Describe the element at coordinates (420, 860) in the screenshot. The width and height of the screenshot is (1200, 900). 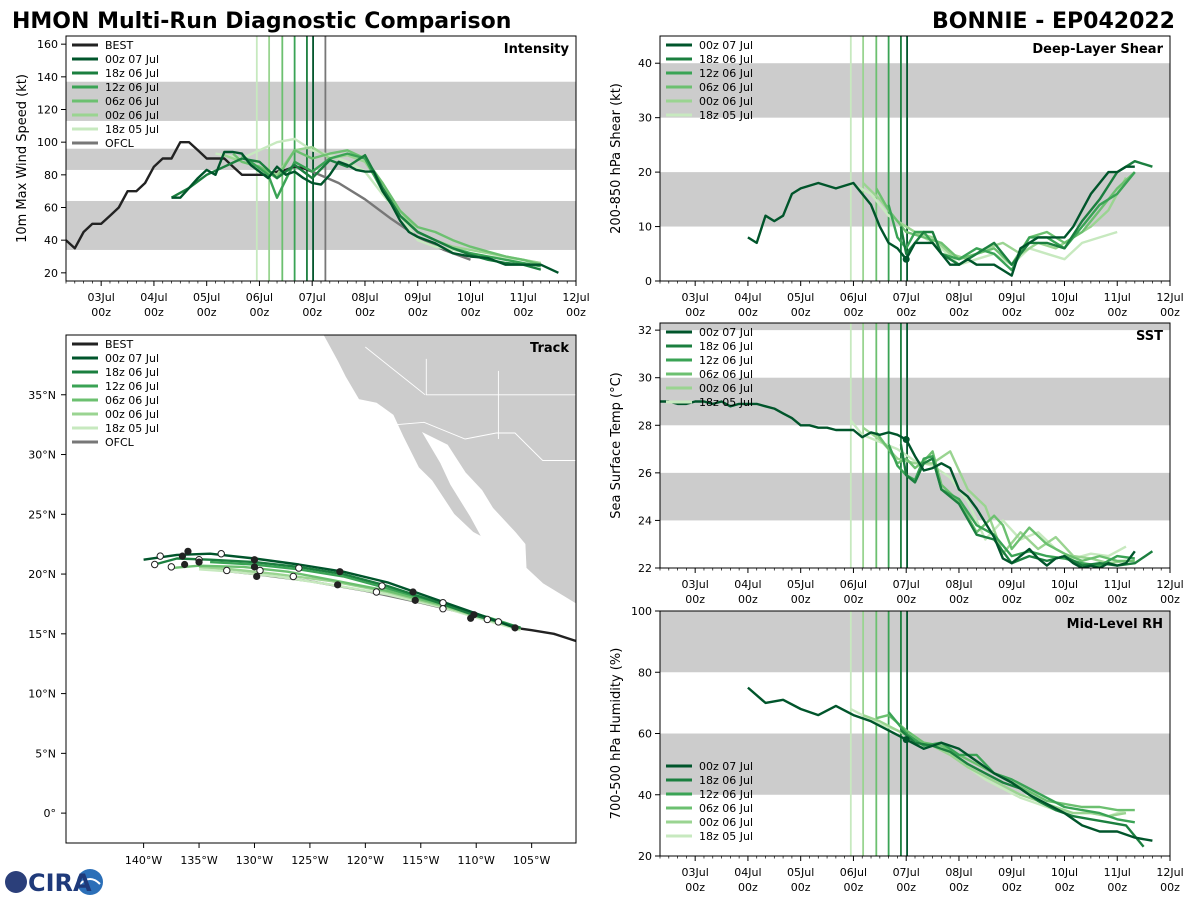
I see `track-xtick-label-5: 115°W` at that location.